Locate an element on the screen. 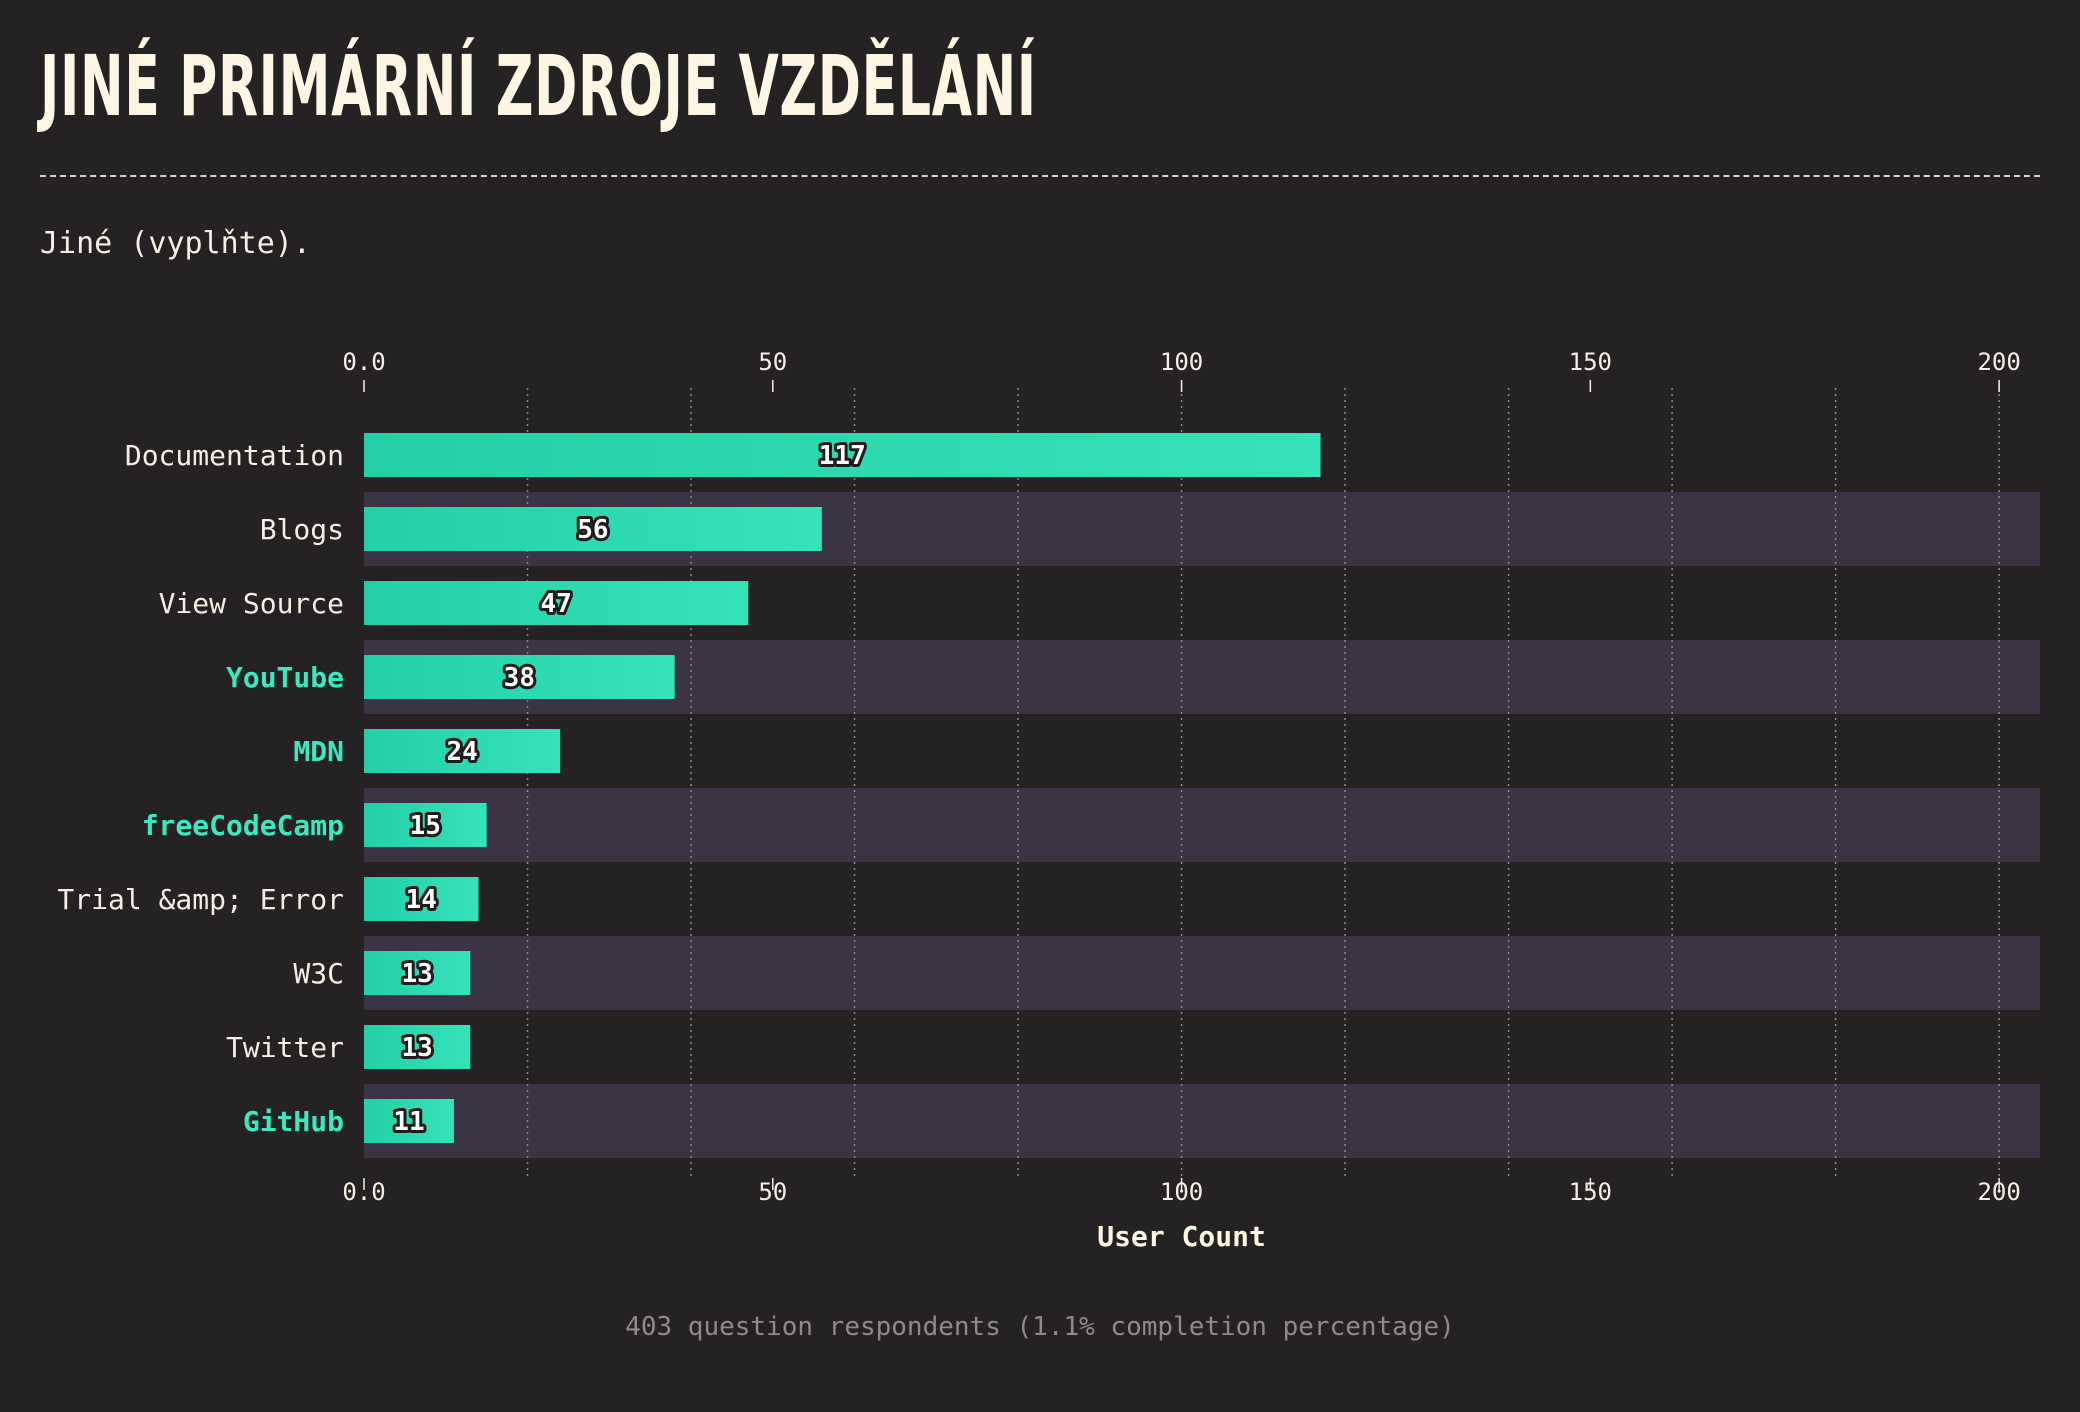  page-title: JINÉ PRIMÁRNÍ ZDROJE VZDĚLÁNÍ is located at coordinates (538, 86).